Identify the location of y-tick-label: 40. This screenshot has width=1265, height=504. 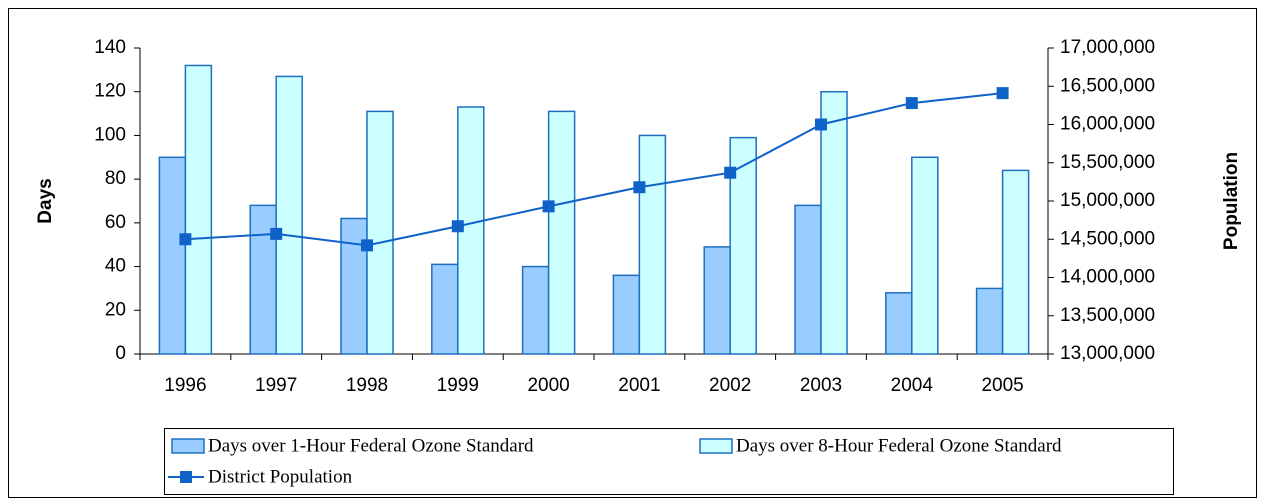
(115, 266).